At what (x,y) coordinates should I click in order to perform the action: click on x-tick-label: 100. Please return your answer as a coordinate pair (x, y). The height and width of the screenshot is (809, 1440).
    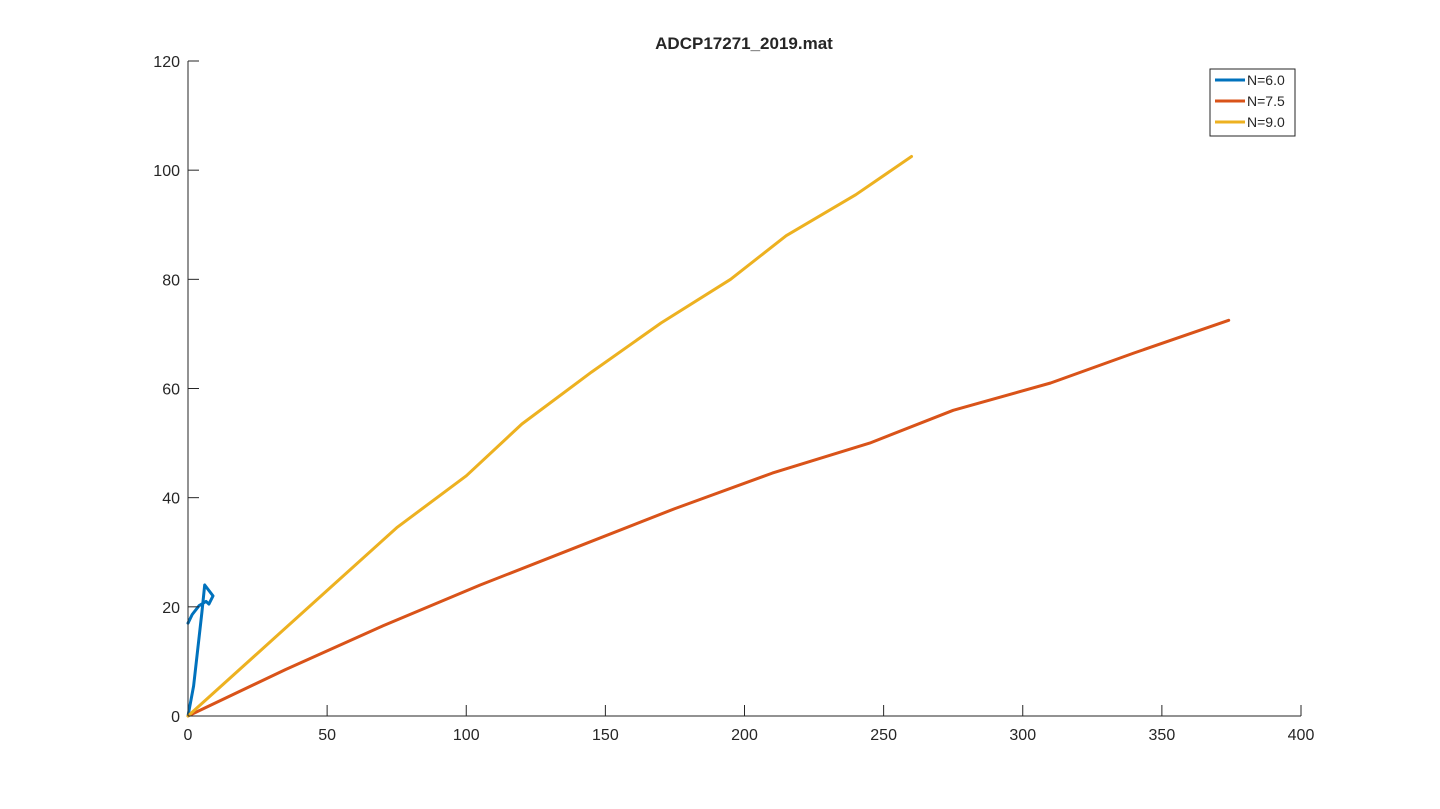
    Looking at the image, I should click on (466, 735).